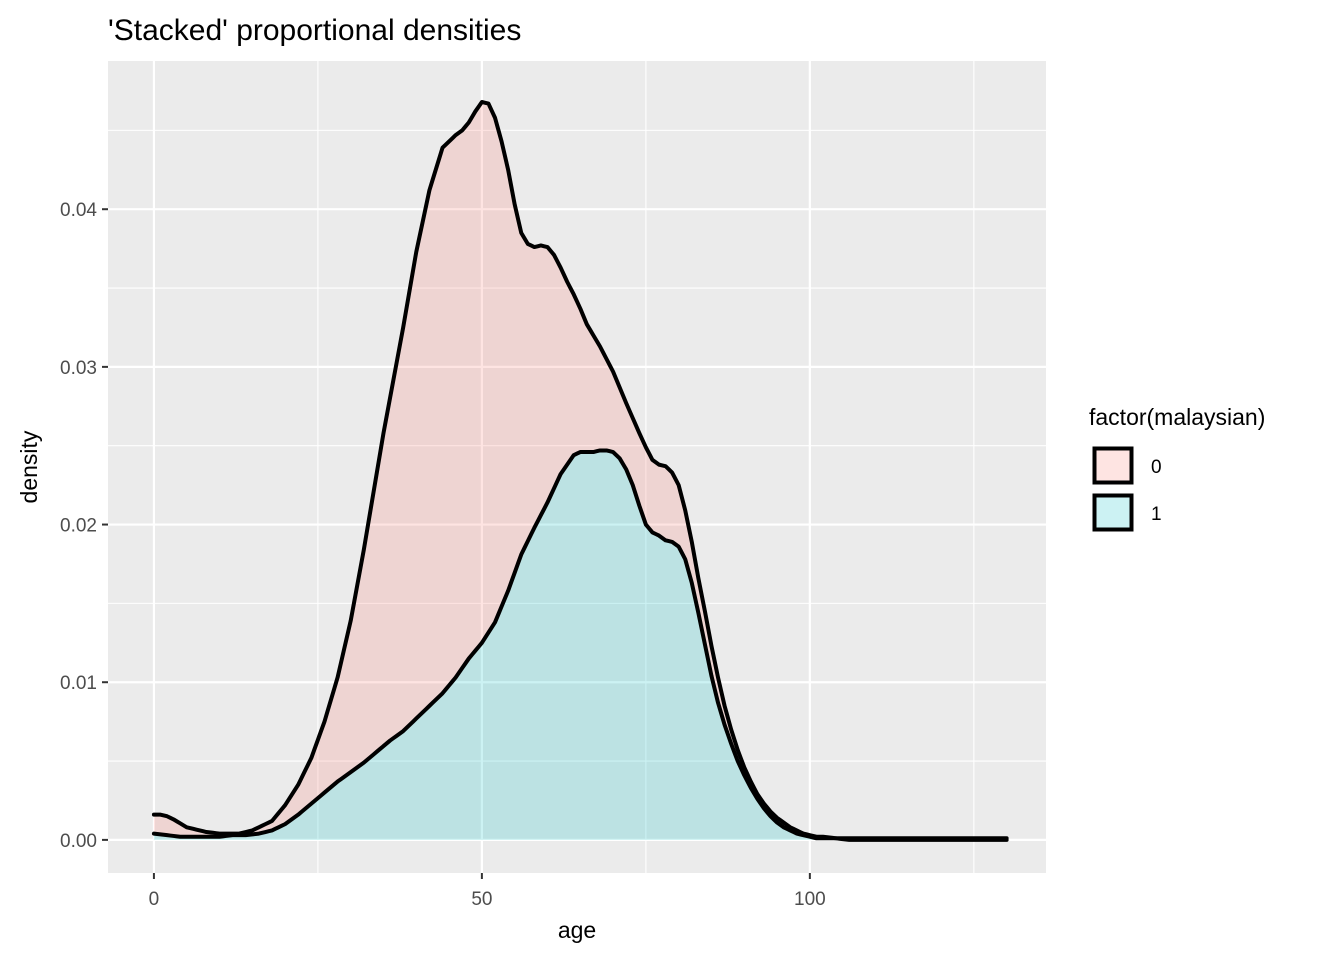 The image size is (1344, 960). I want to click on y-tick-label: 0.00, so click(78, 841).